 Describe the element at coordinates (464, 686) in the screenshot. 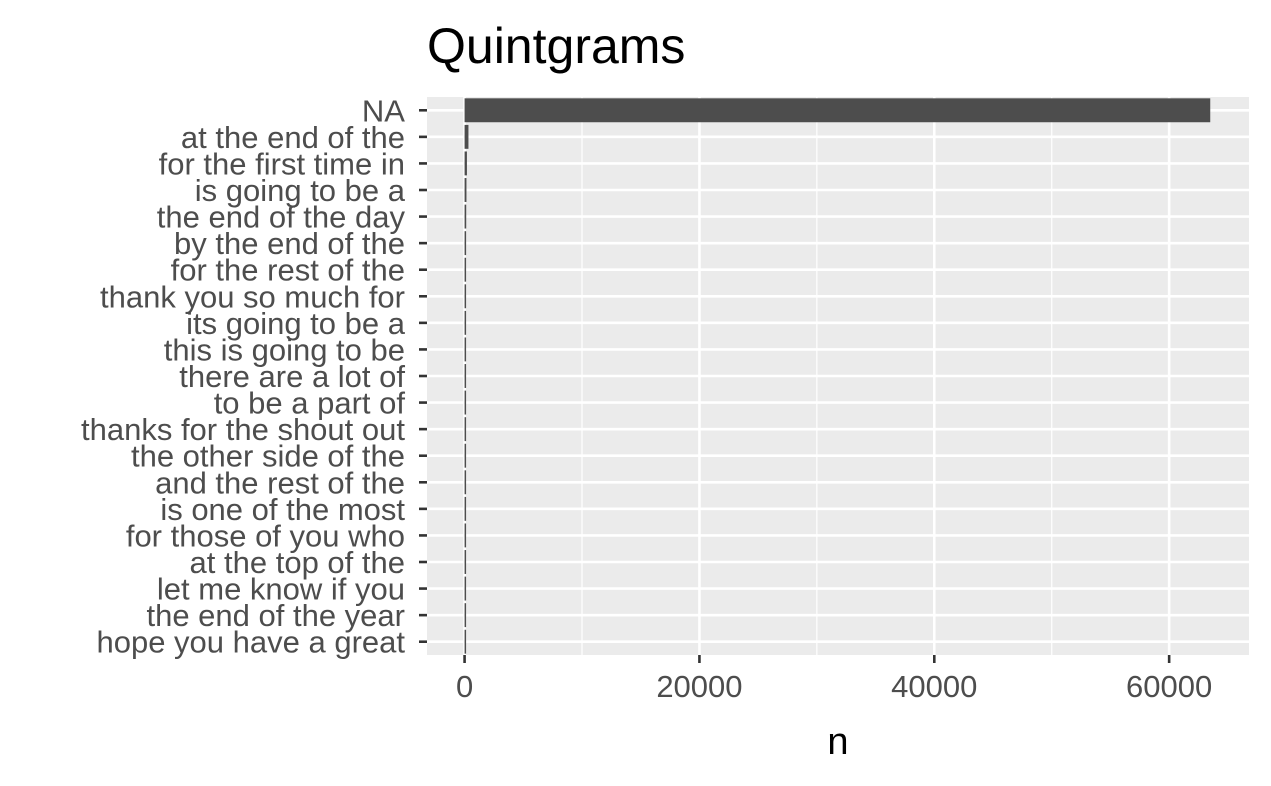

I see `x-tick-label: 0` at that location.